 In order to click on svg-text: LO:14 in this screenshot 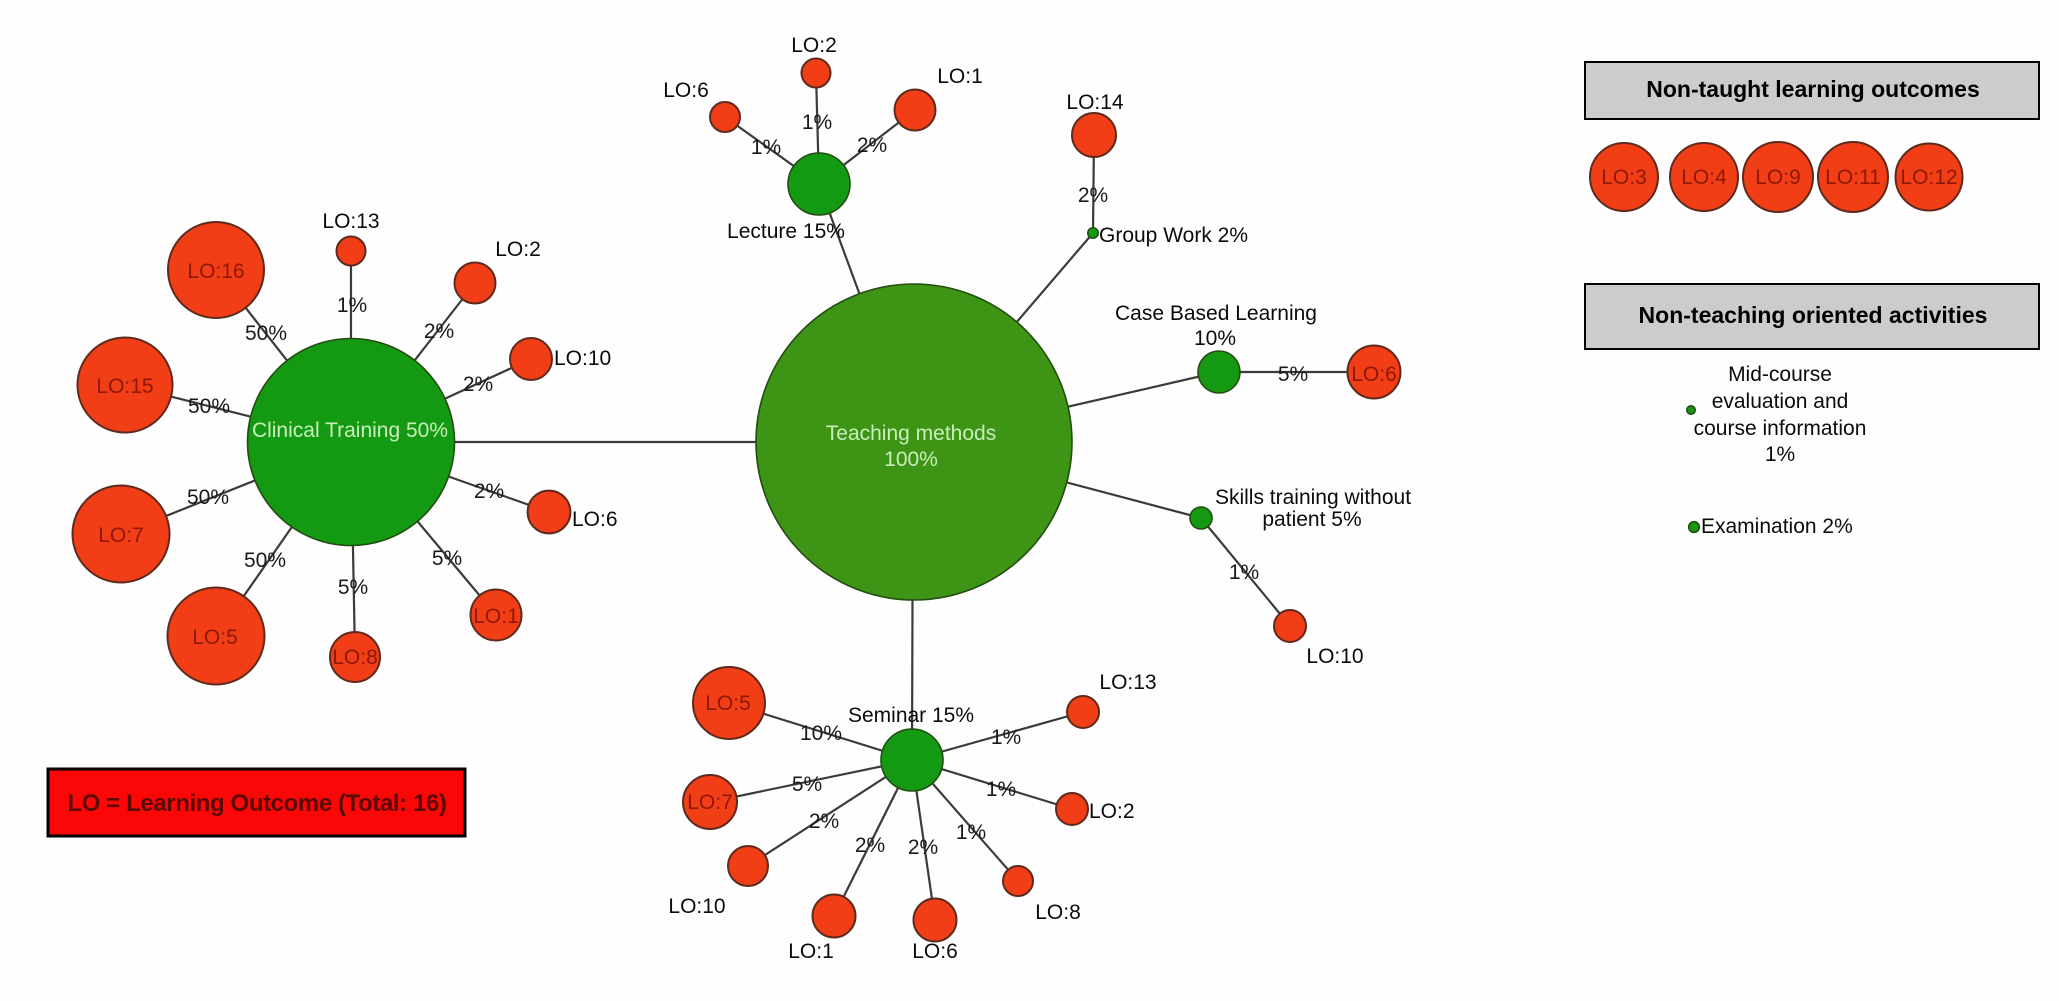, I will do `click(1095, 102)`.